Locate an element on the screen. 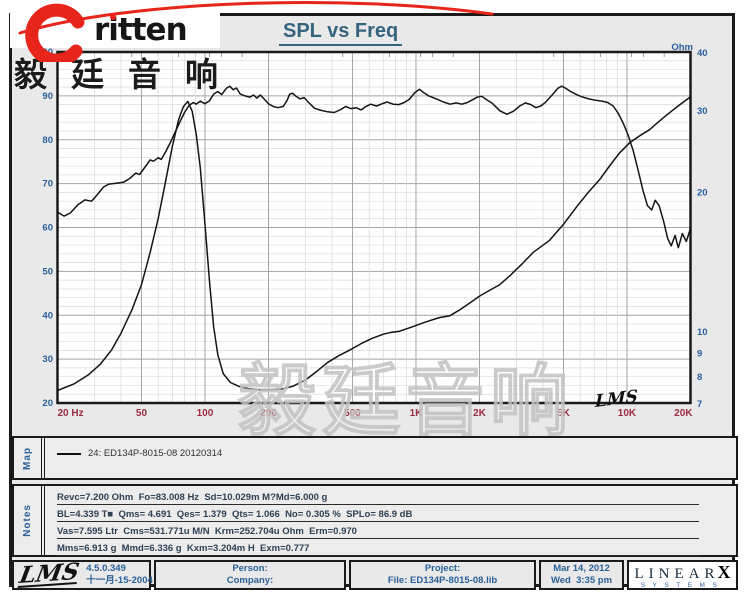 Image resolution: width=750 pixels, height=600 pixels. y-left-tick-label: 60 is located at coordinates (47, 228).